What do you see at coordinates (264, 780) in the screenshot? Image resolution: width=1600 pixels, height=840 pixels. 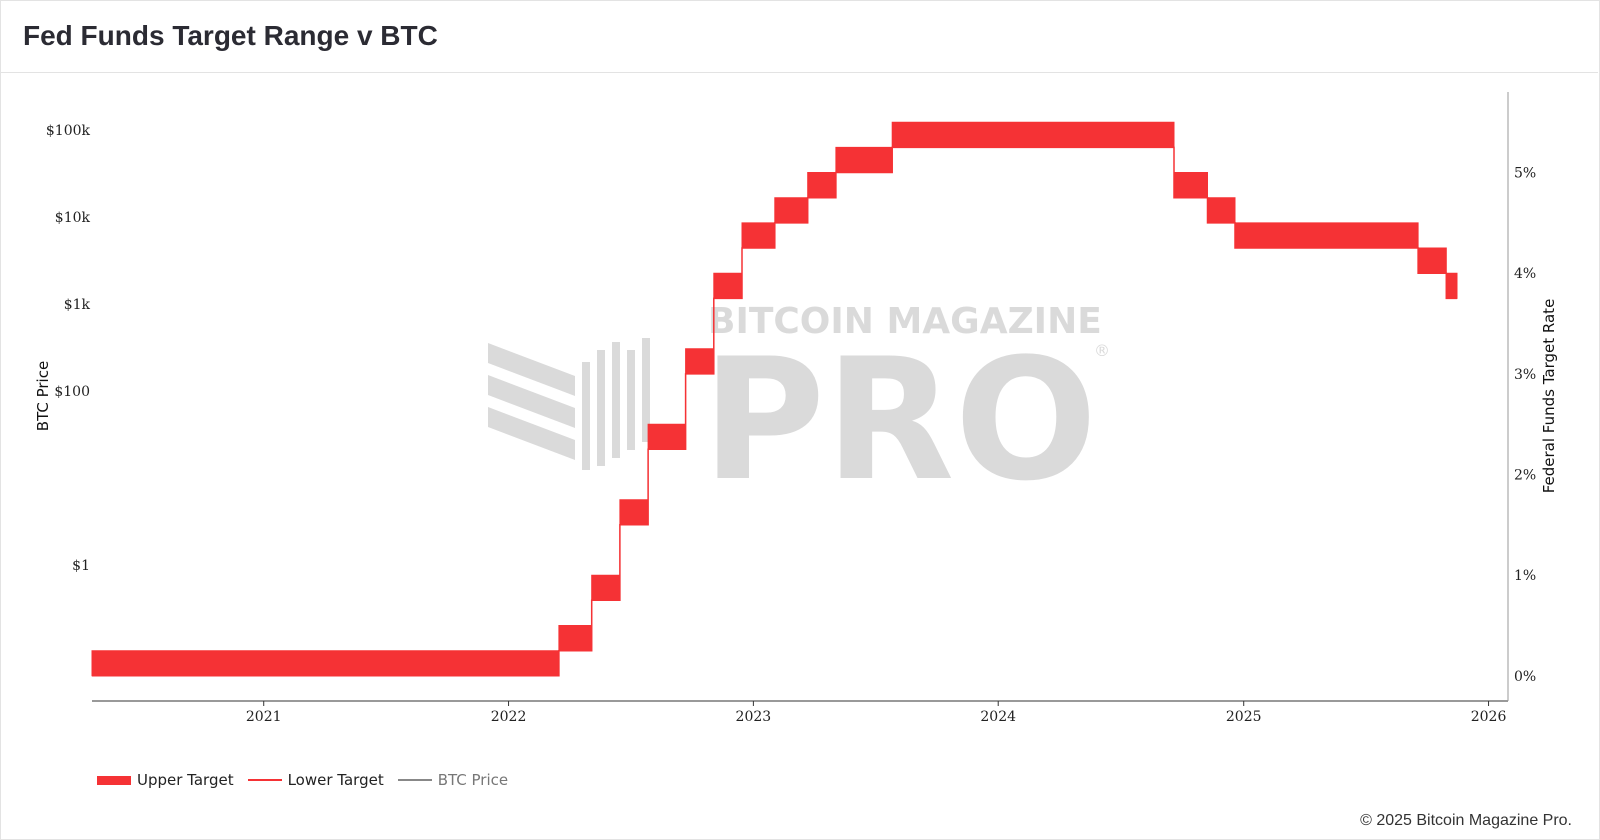 I see `legend-swatch-lower-icon` at bounding box center [264, 780].